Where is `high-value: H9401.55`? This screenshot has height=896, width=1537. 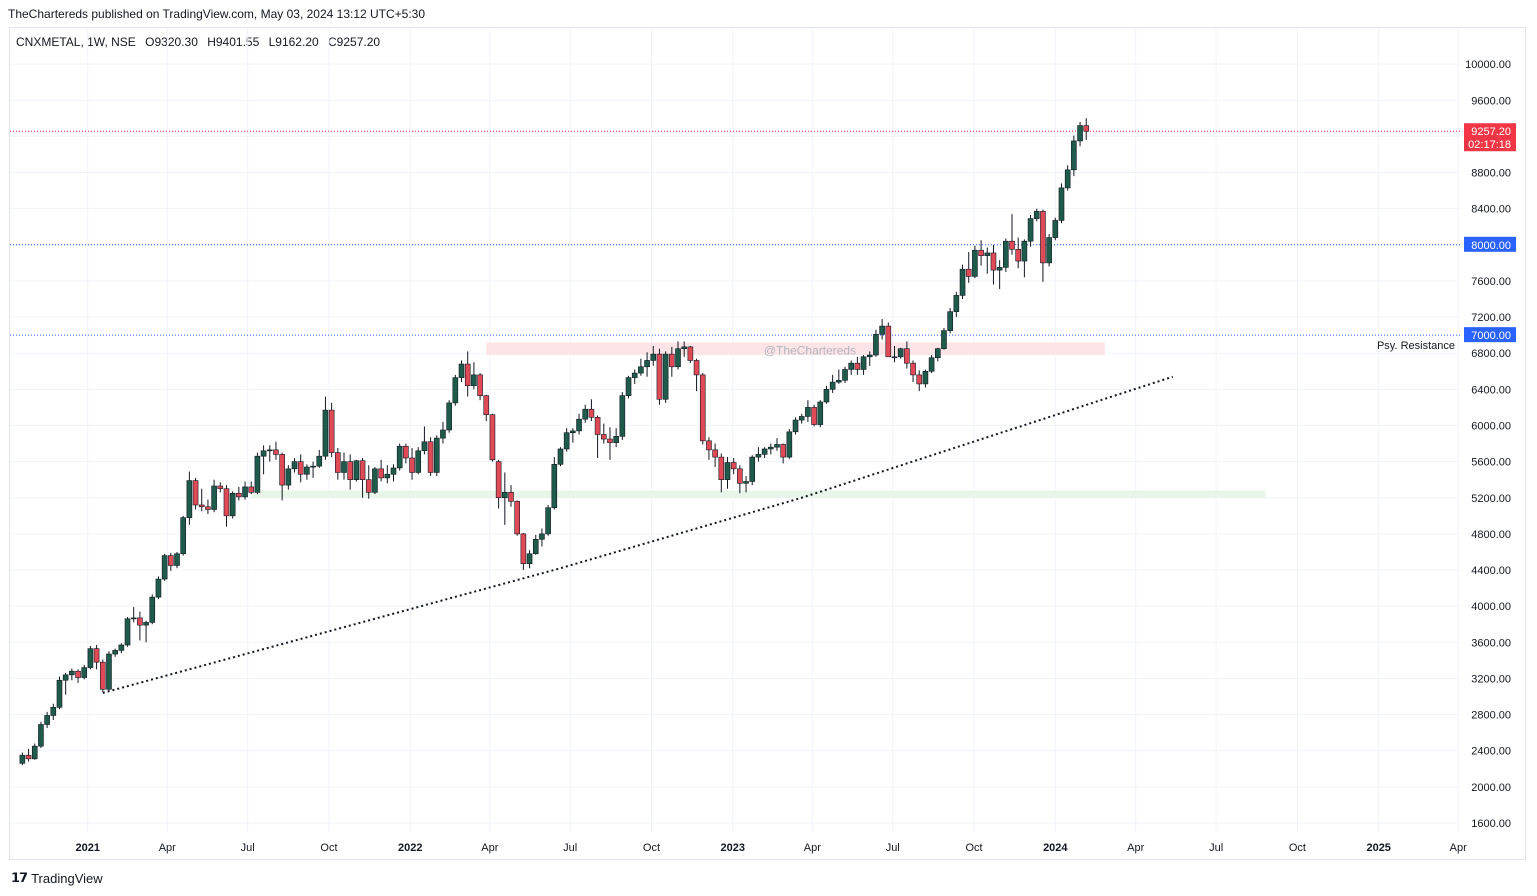 high-value: H9401.55 is located at coordinates (233, 42).